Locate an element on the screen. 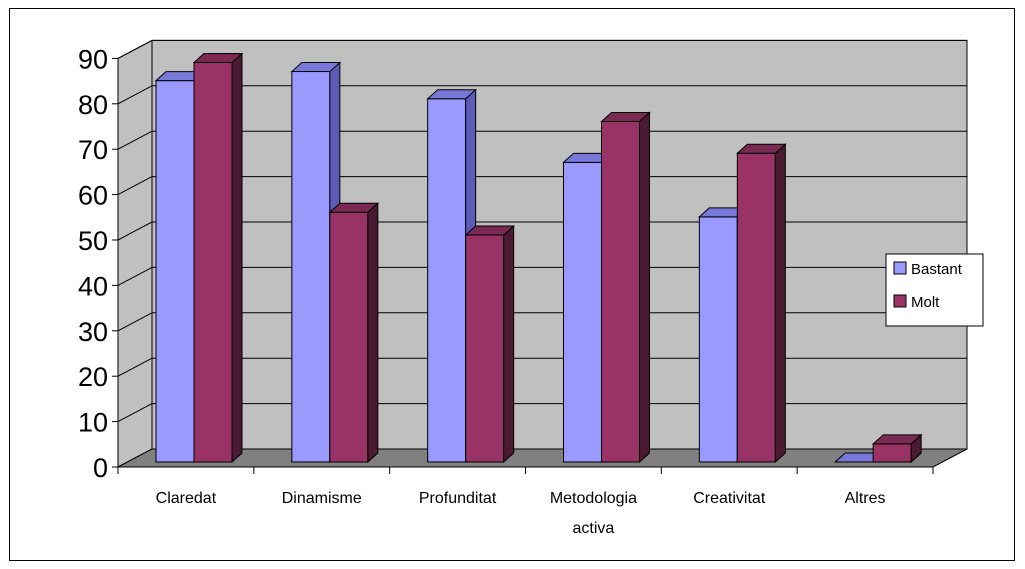 The width and height of the screenshot is (1025, 569). y-tick-label: 80 is located at coordinates (93, 105).